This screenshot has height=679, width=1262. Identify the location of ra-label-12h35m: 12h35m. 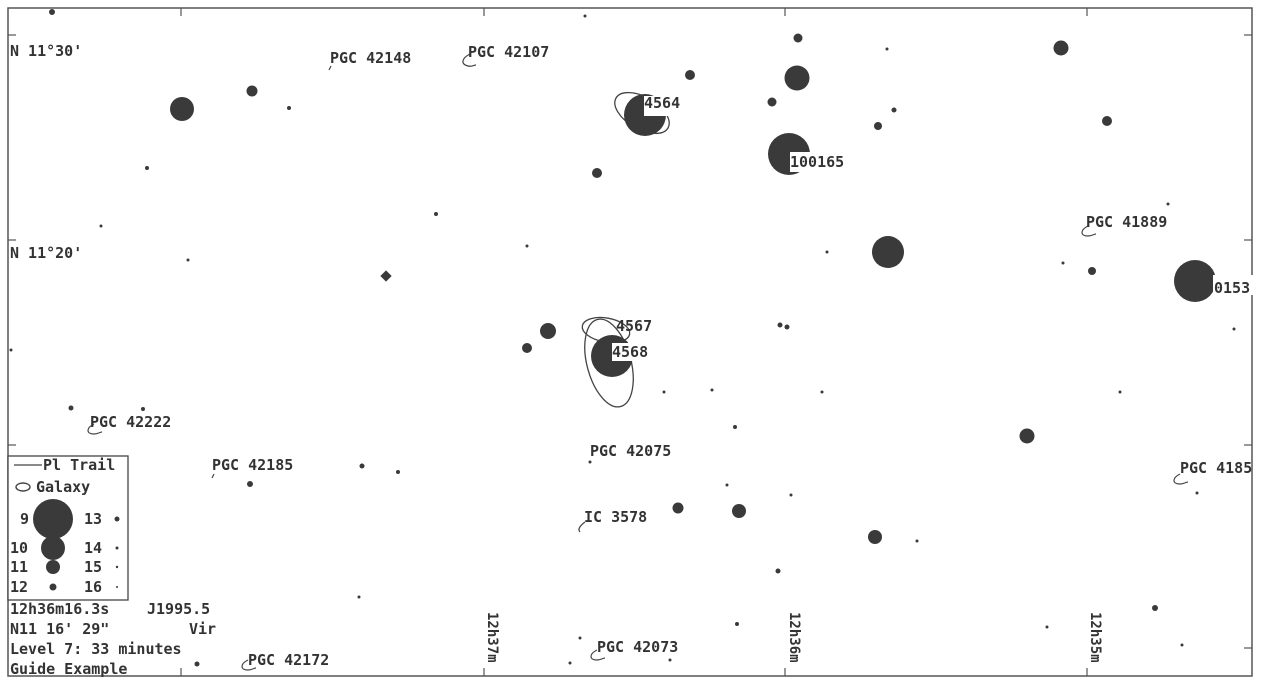
(1095, 637).